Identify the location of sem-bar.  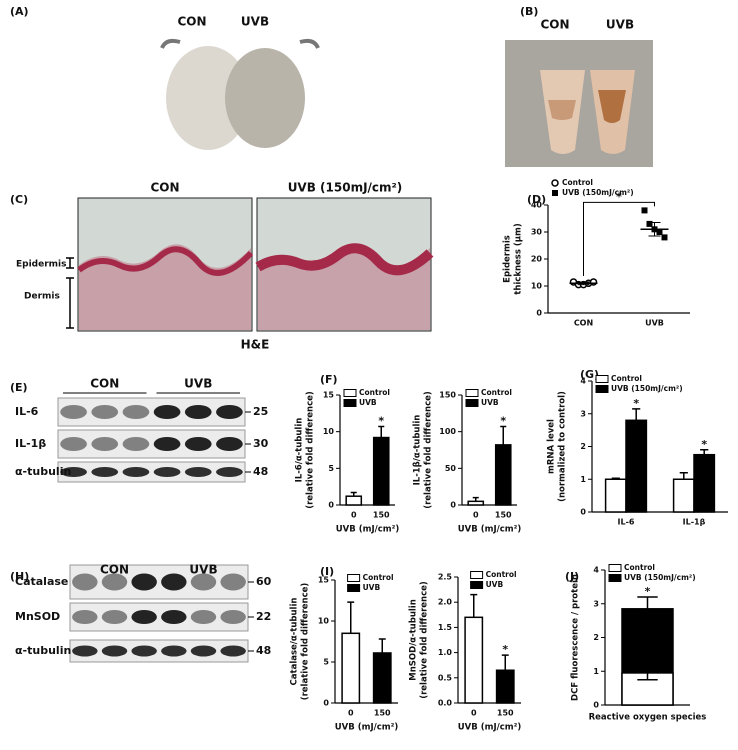
(583, 283).